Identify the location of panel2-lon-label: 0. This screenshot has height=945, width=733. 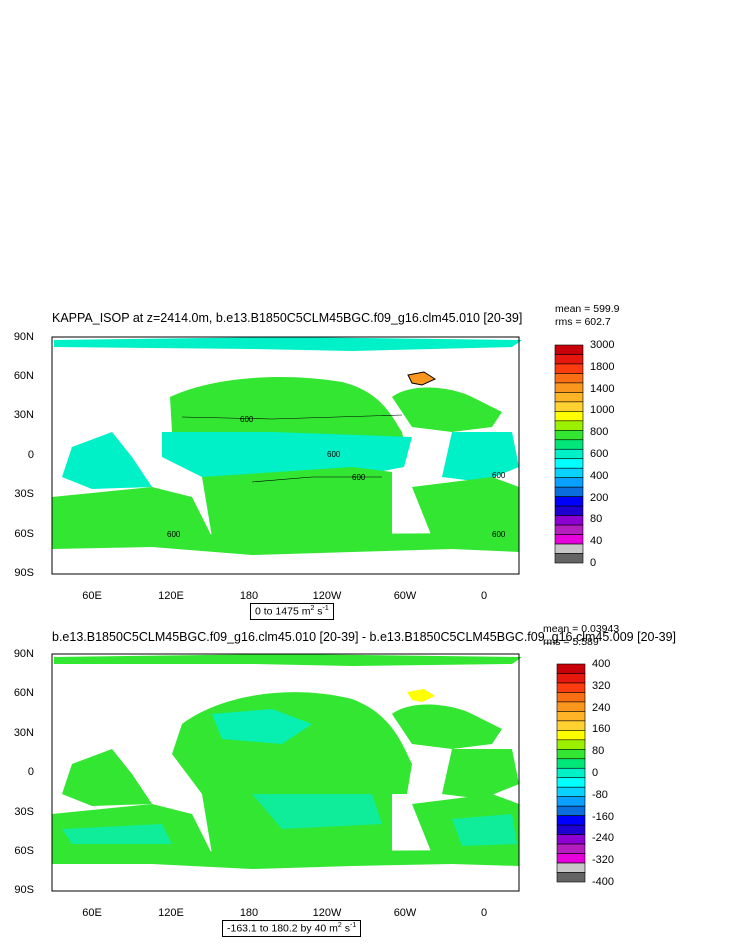
(484, 913).